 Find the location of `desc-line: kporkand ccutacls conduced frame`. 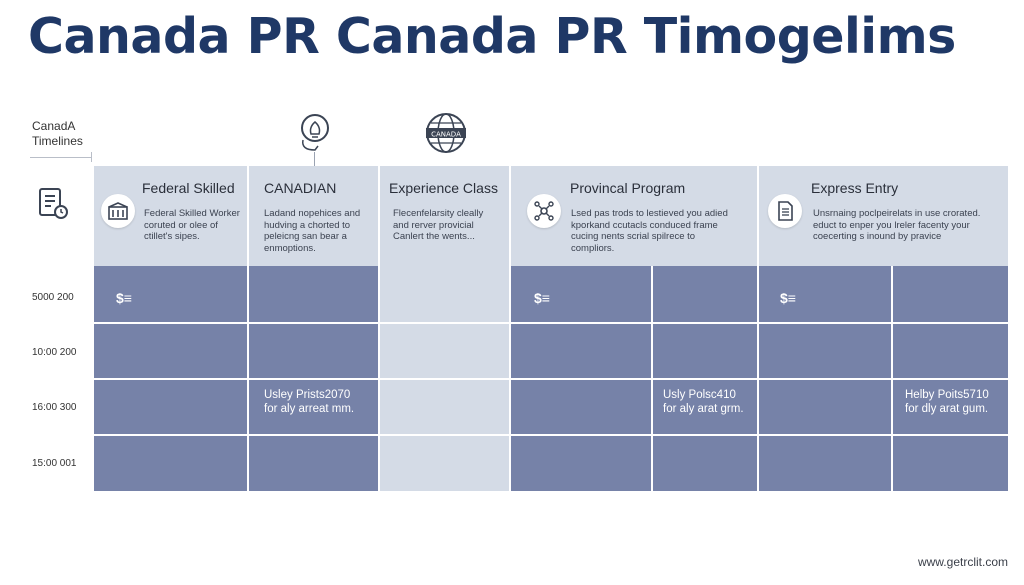

desc-line: kporkand ccutacls conduced frame is located at coordinates (644, 225).